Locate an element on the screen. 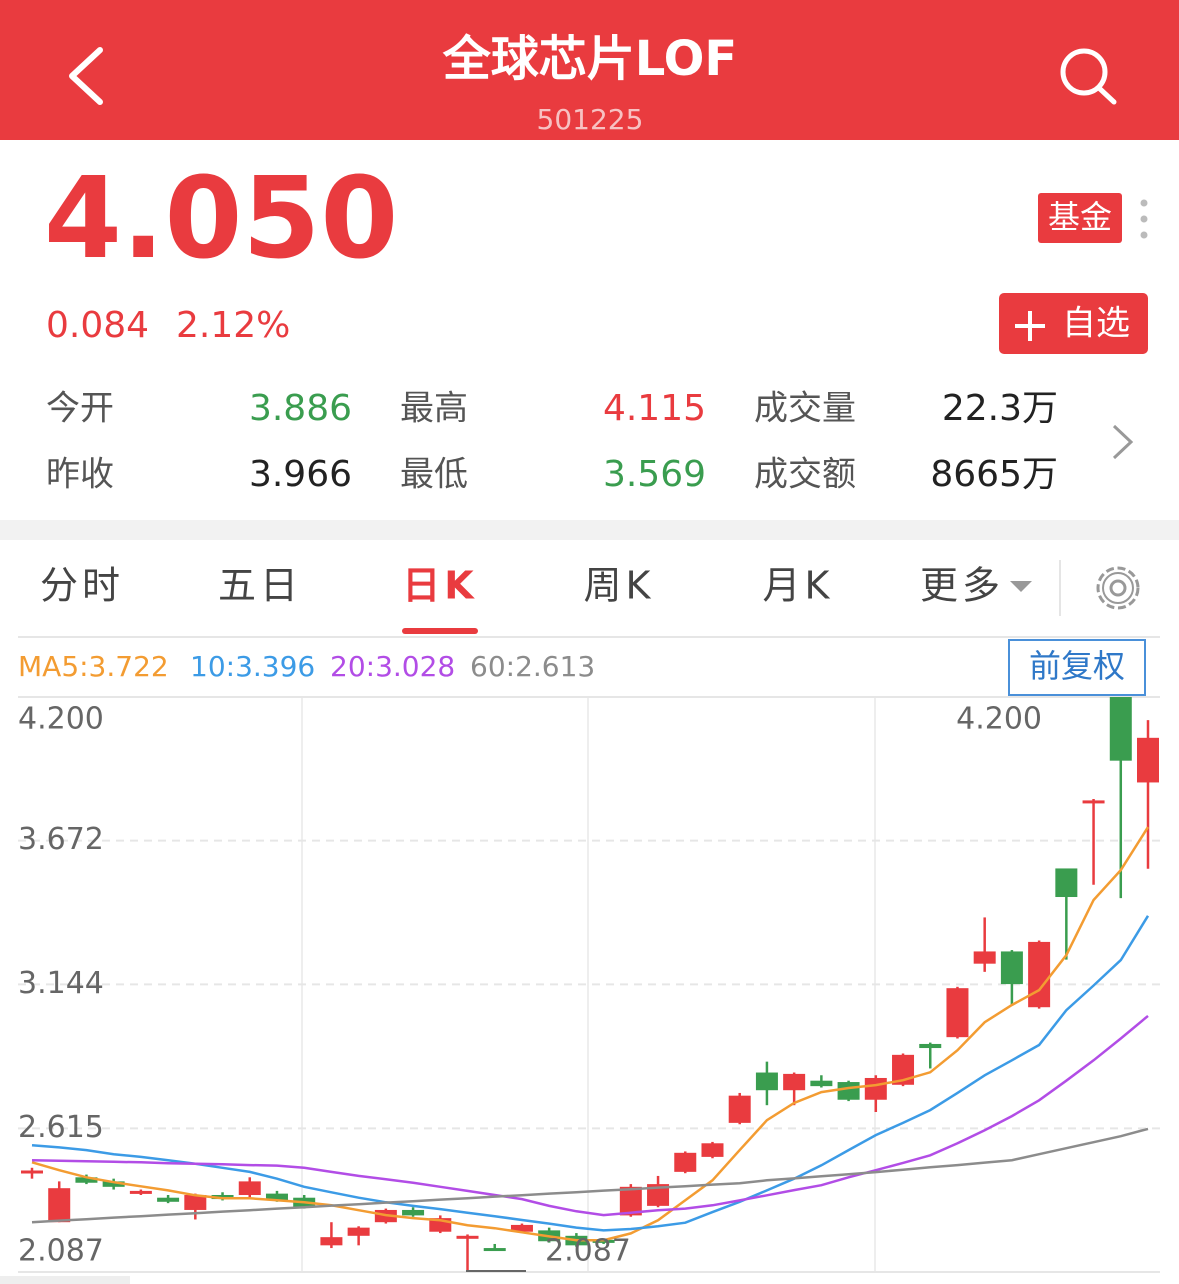  tab-indicator is located at coordinates (440, 631).